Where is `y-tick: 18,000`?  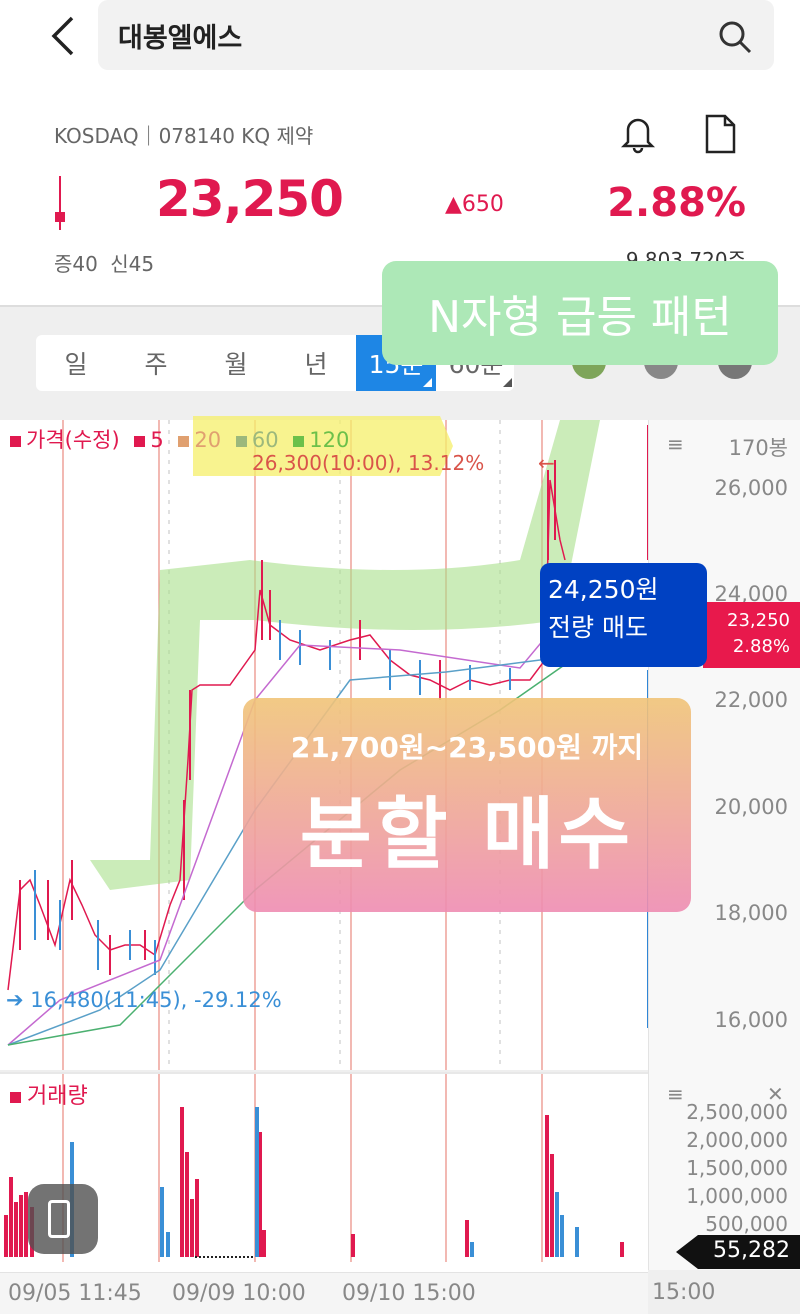
y-tick: 18,000 is located at coordinates (751, 913).